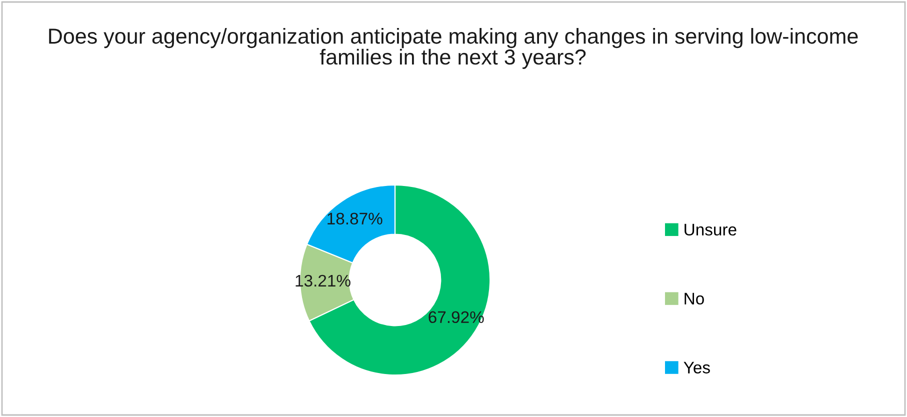 The height and width of the screenshot is (417, 907). Describe the element at coordinates (355, 218) in the screenshot. I see `data-label: 18.87%` at that location.